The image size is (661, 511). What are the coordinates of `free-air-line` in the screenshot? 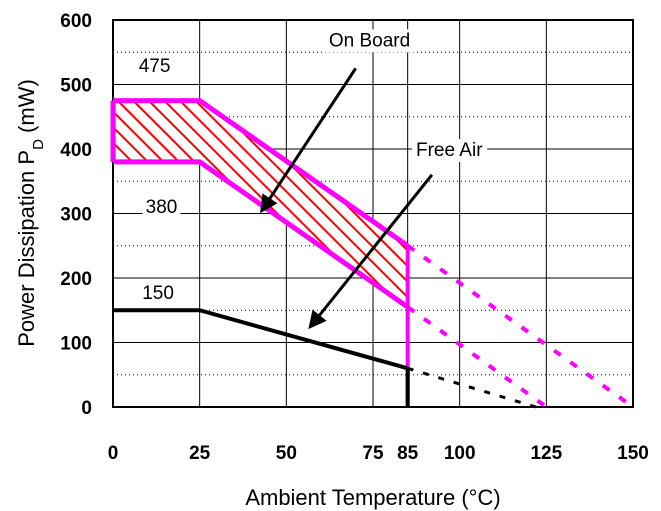 It's located at (261, 339).